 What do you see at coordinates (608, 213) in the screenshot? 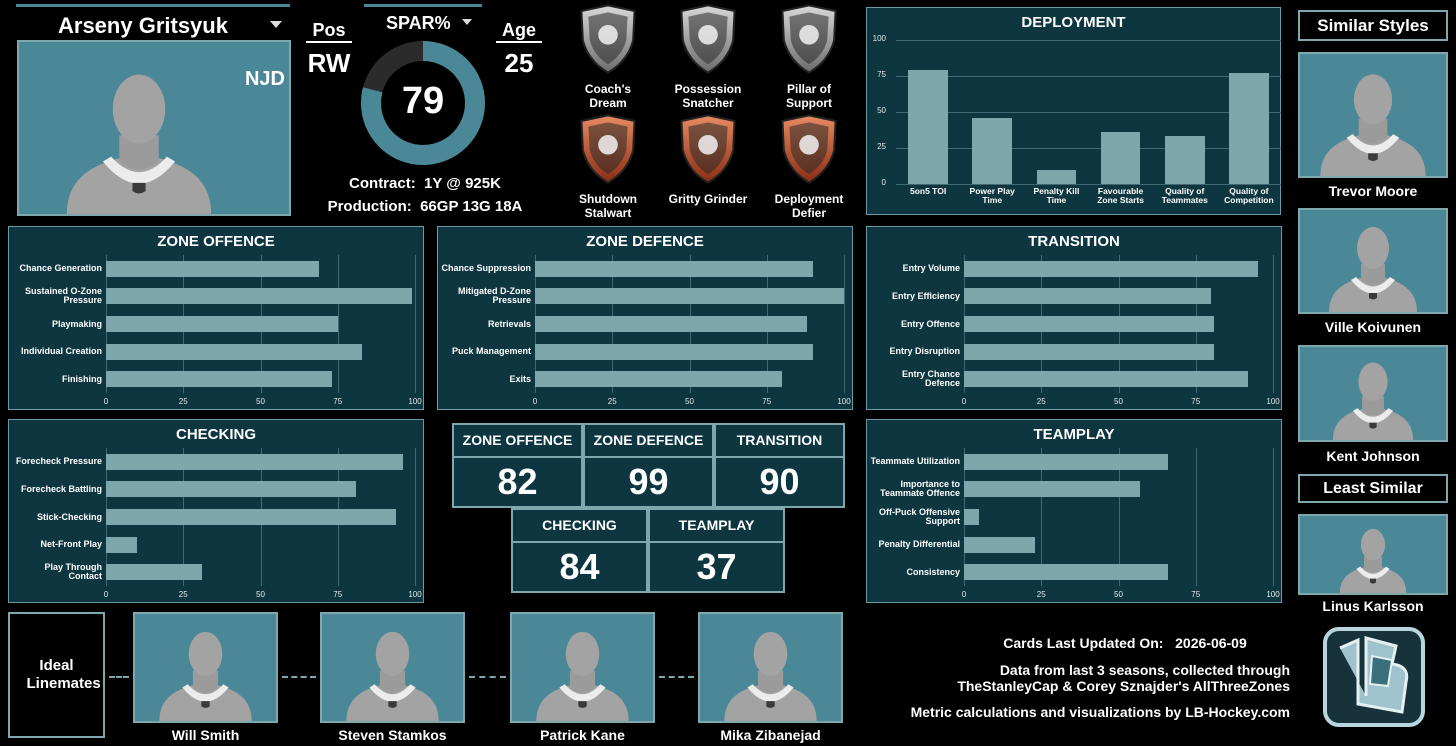
I see `badge-label: Stalwart` at bounding box center [608, 213].